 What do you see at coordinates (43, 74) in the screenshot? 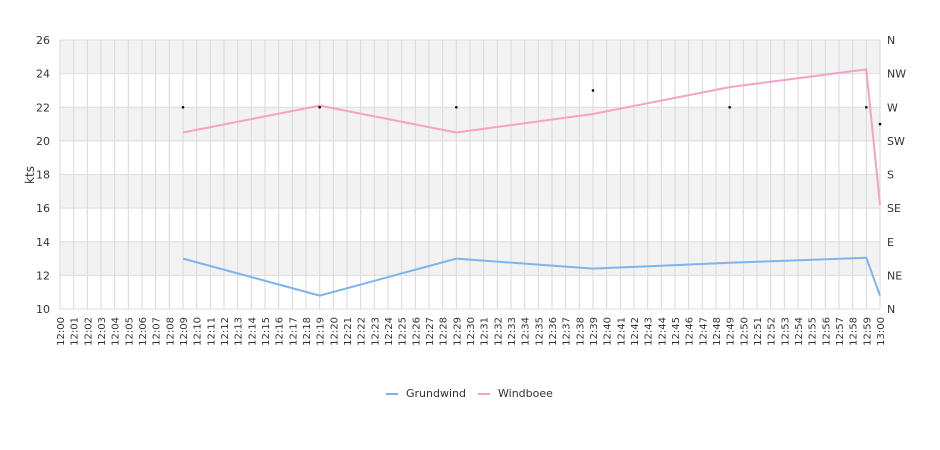
I see `y-tick-label: 24` at bounding box center [43, 74].